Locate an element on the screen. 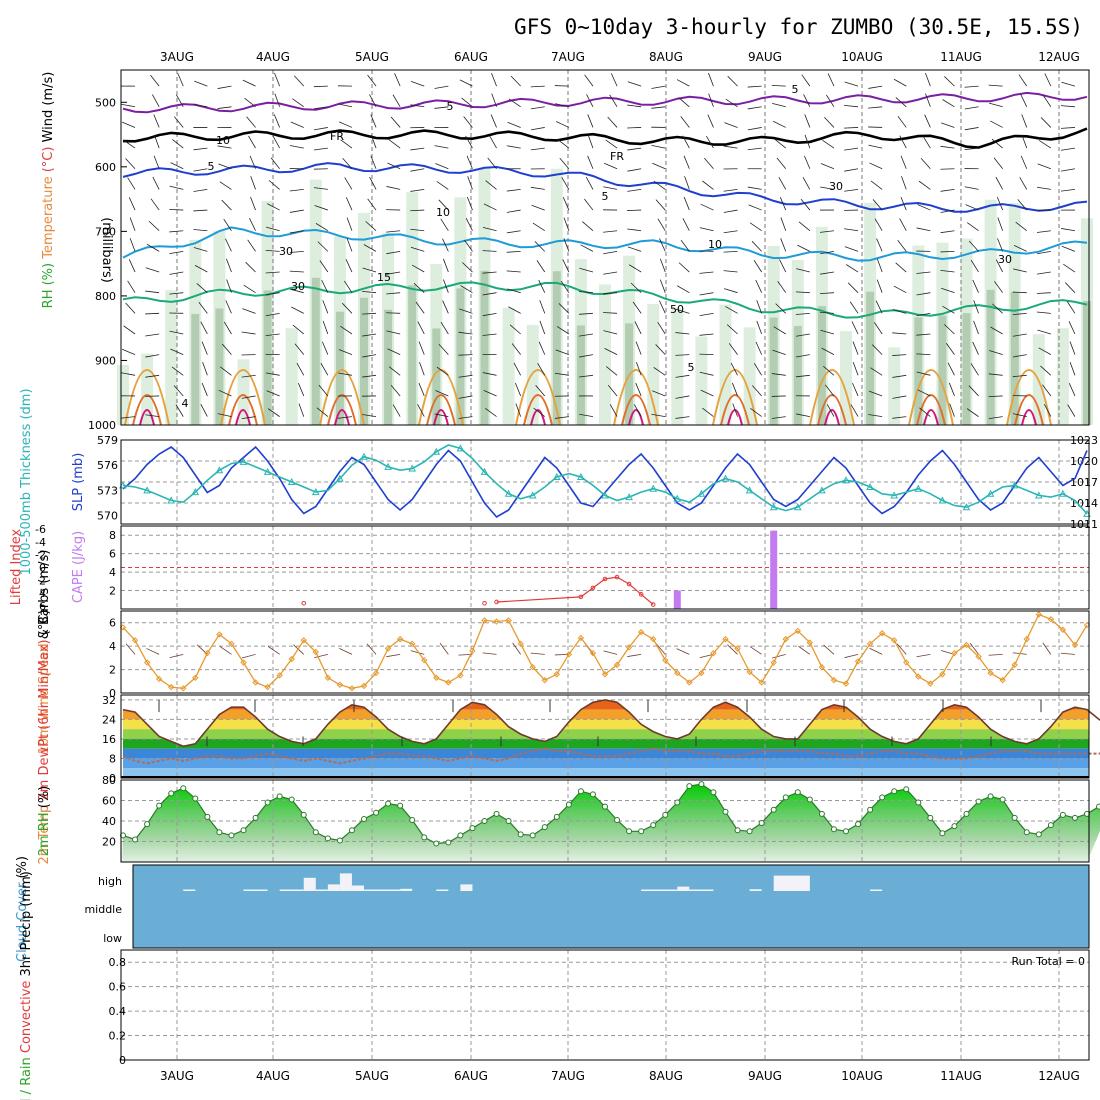 The image size is (1100, 1100). wind-tick: 4 is located at coordinates (112, 646).